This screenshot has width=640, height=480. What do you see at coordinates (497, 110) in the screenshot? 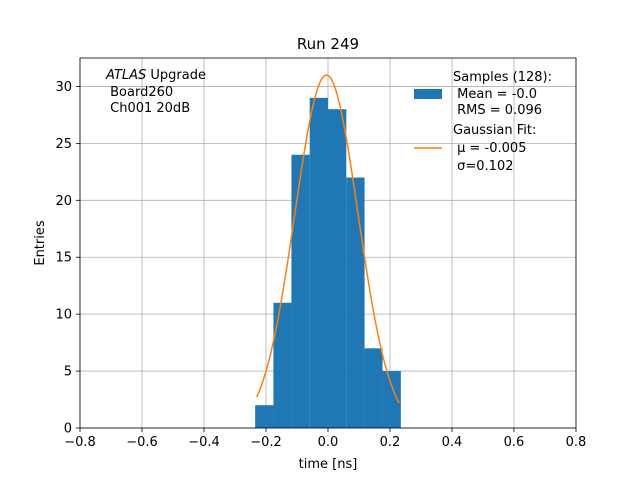
I see `legend-samples-line-3: RMS = 0.096` at bounding box center [497, 110].